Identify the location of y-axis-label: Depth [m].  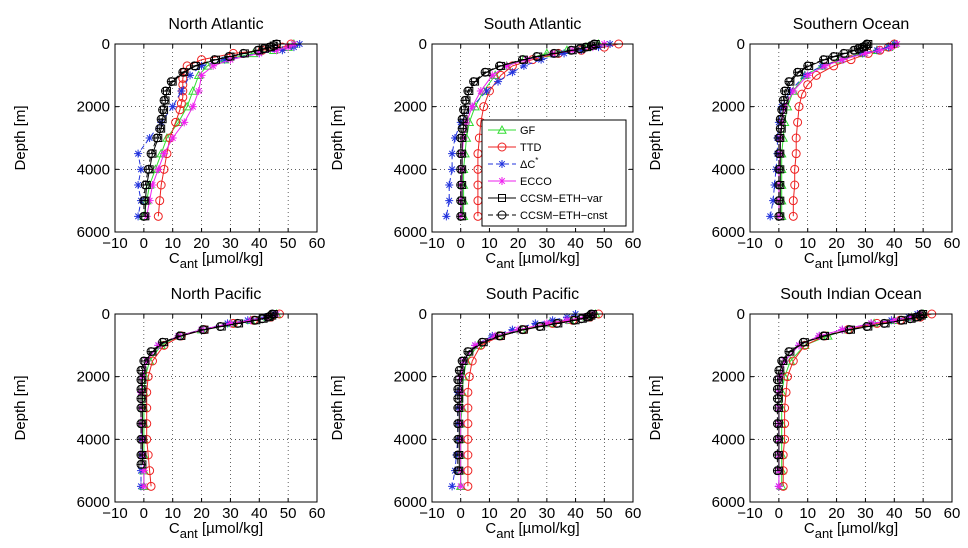
(20, 407).